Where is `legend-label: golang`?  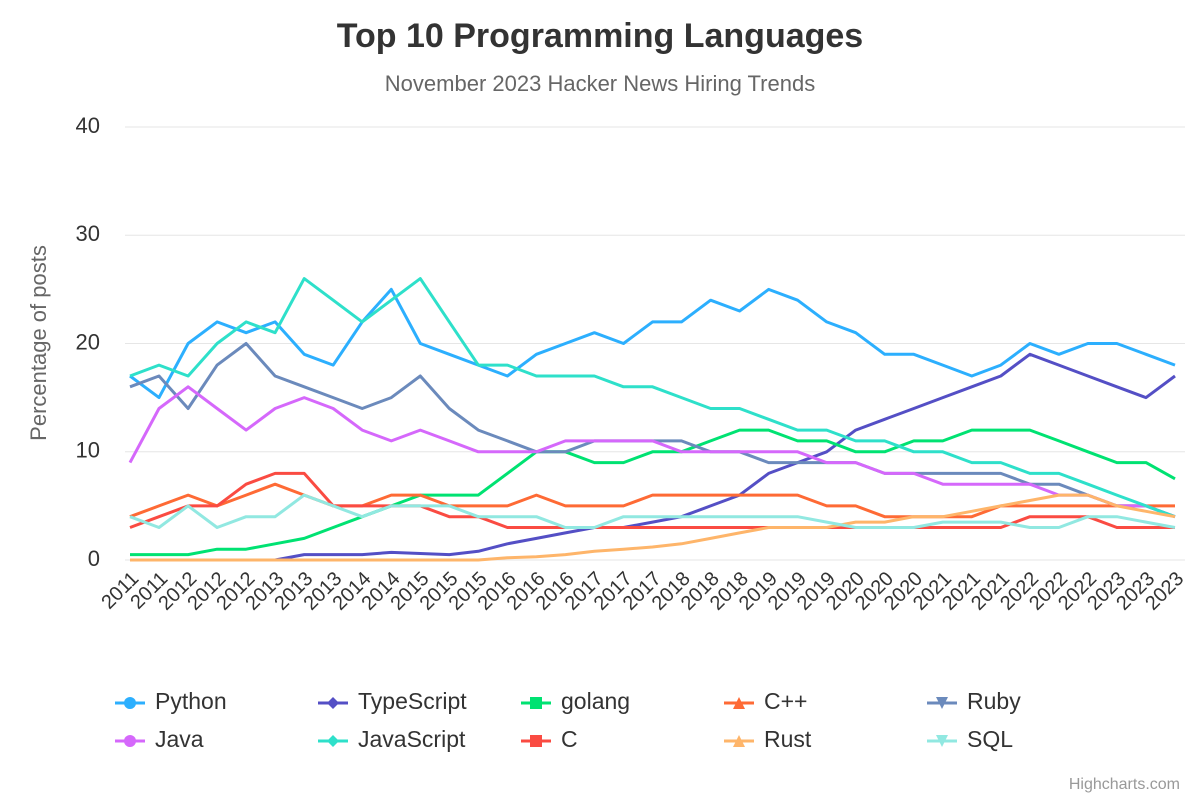
legend-label: golang is located at coordinates (595, 701).